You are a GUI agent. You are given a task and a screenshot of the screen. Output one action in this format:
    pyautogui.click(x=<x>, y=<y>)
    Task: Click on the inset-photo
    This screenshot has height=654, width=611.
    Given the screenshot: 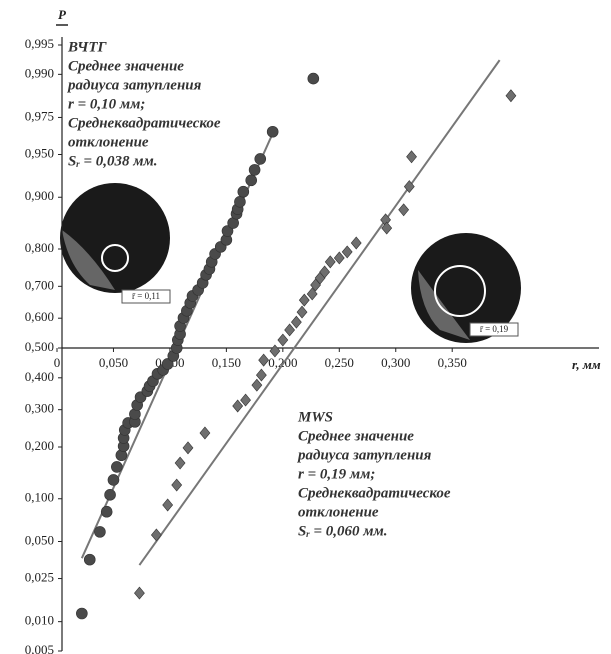 What is the action you would take?
    pyautogui.click(x=115, y=238)
    